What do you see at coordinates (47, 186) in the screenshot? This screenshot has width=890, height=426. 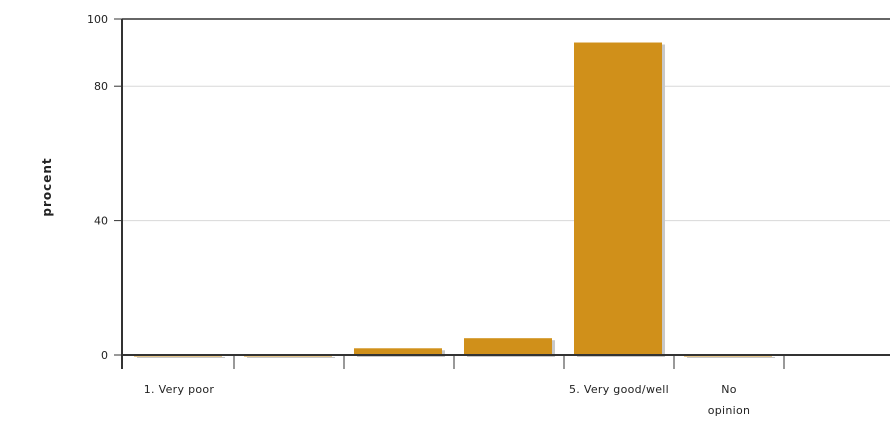 I see `y-axis-title: procent` at bounding box center [47, 186].